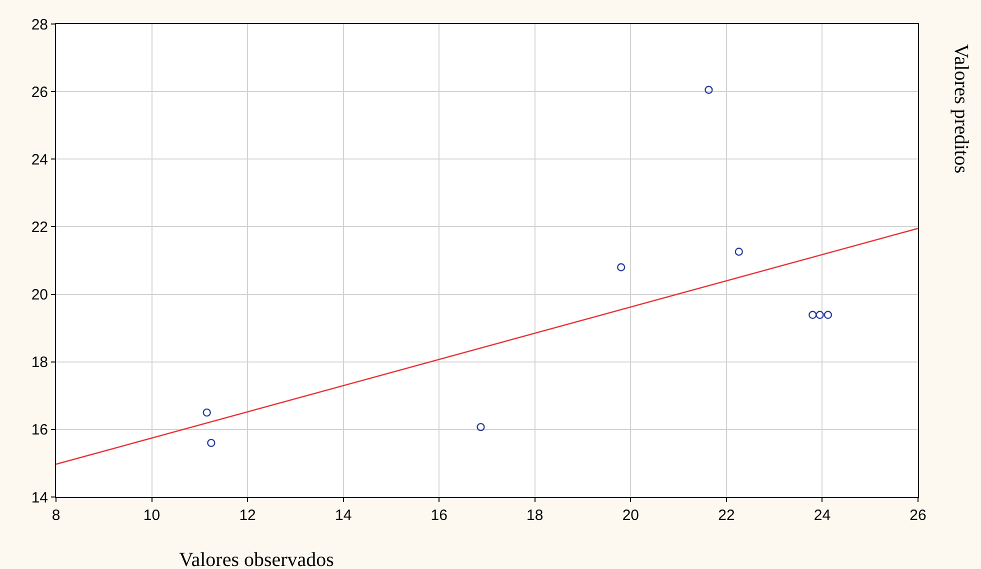  What do you see at coordinates (961, 109) in the screenshot?
I see `y-axis-title: Valores preditos` at bounding box center [961, 109].